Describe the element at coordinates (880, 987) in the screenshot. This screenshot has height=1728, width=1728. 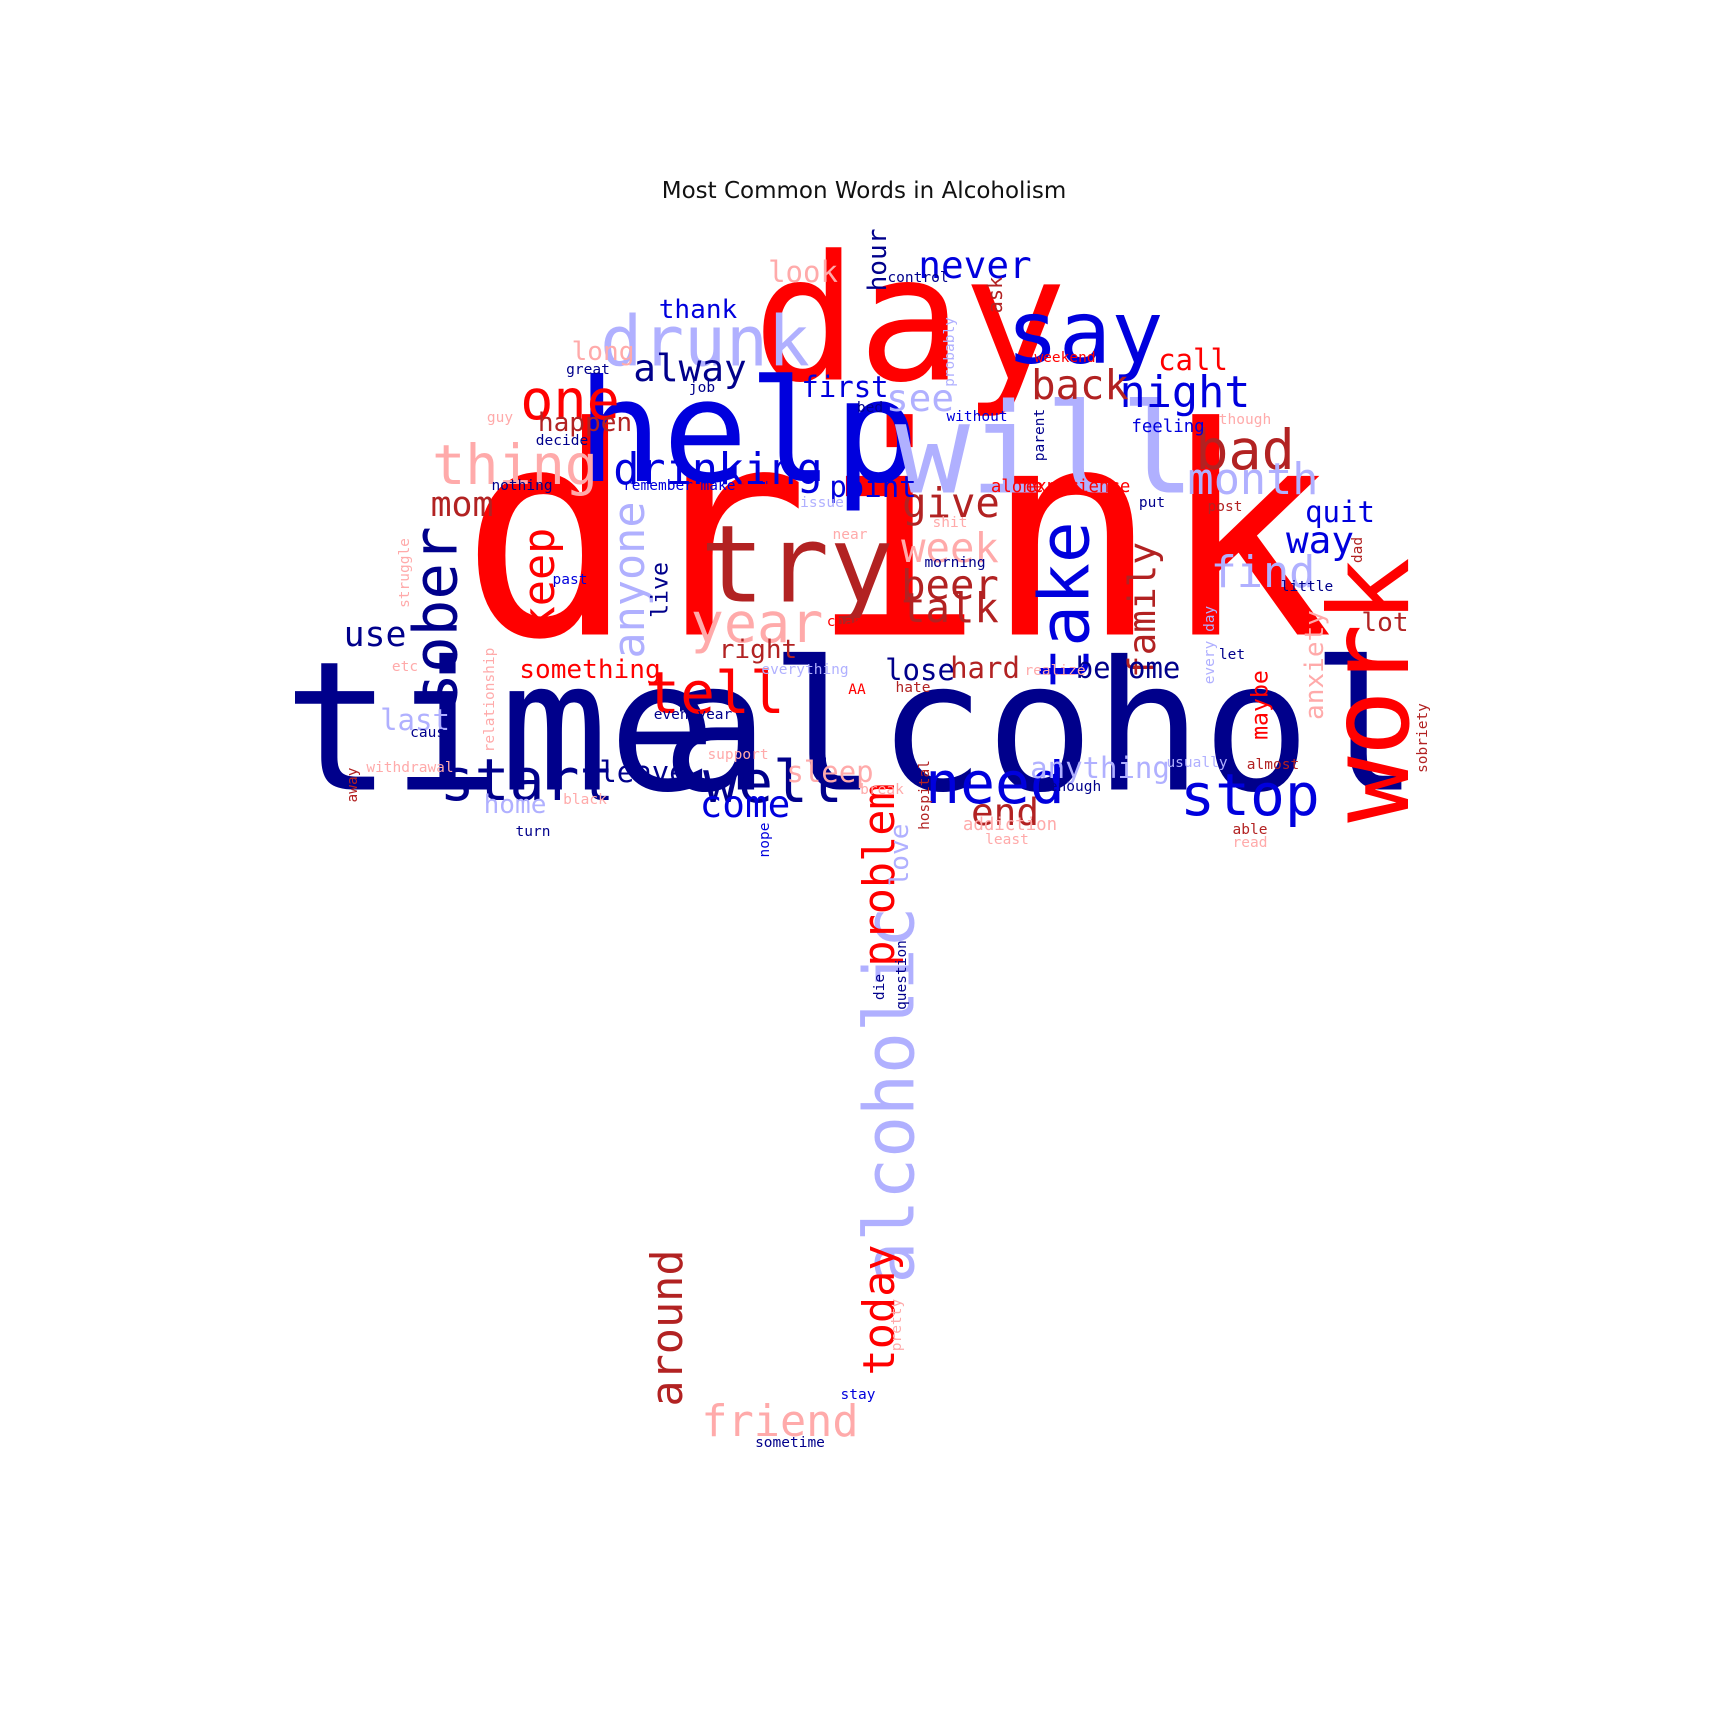
I see `word-die: die` at that location.